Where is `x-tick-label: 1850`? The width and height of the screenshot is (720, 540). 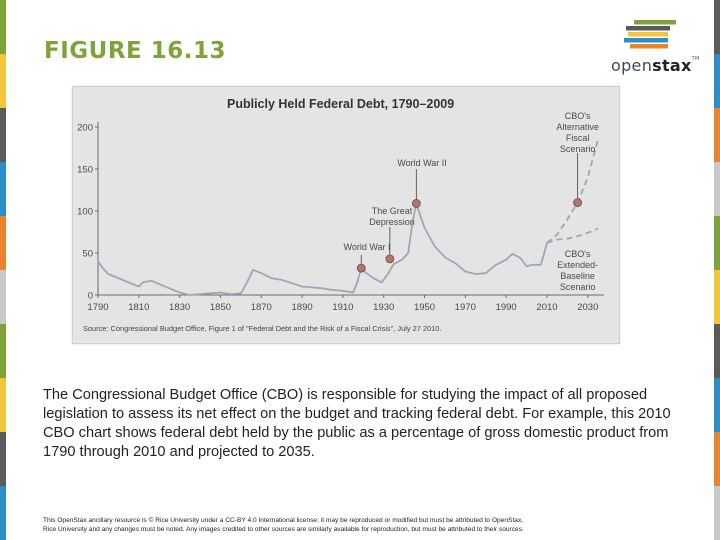 x-tick-label: 1850 is located at coordinates (220, 307).